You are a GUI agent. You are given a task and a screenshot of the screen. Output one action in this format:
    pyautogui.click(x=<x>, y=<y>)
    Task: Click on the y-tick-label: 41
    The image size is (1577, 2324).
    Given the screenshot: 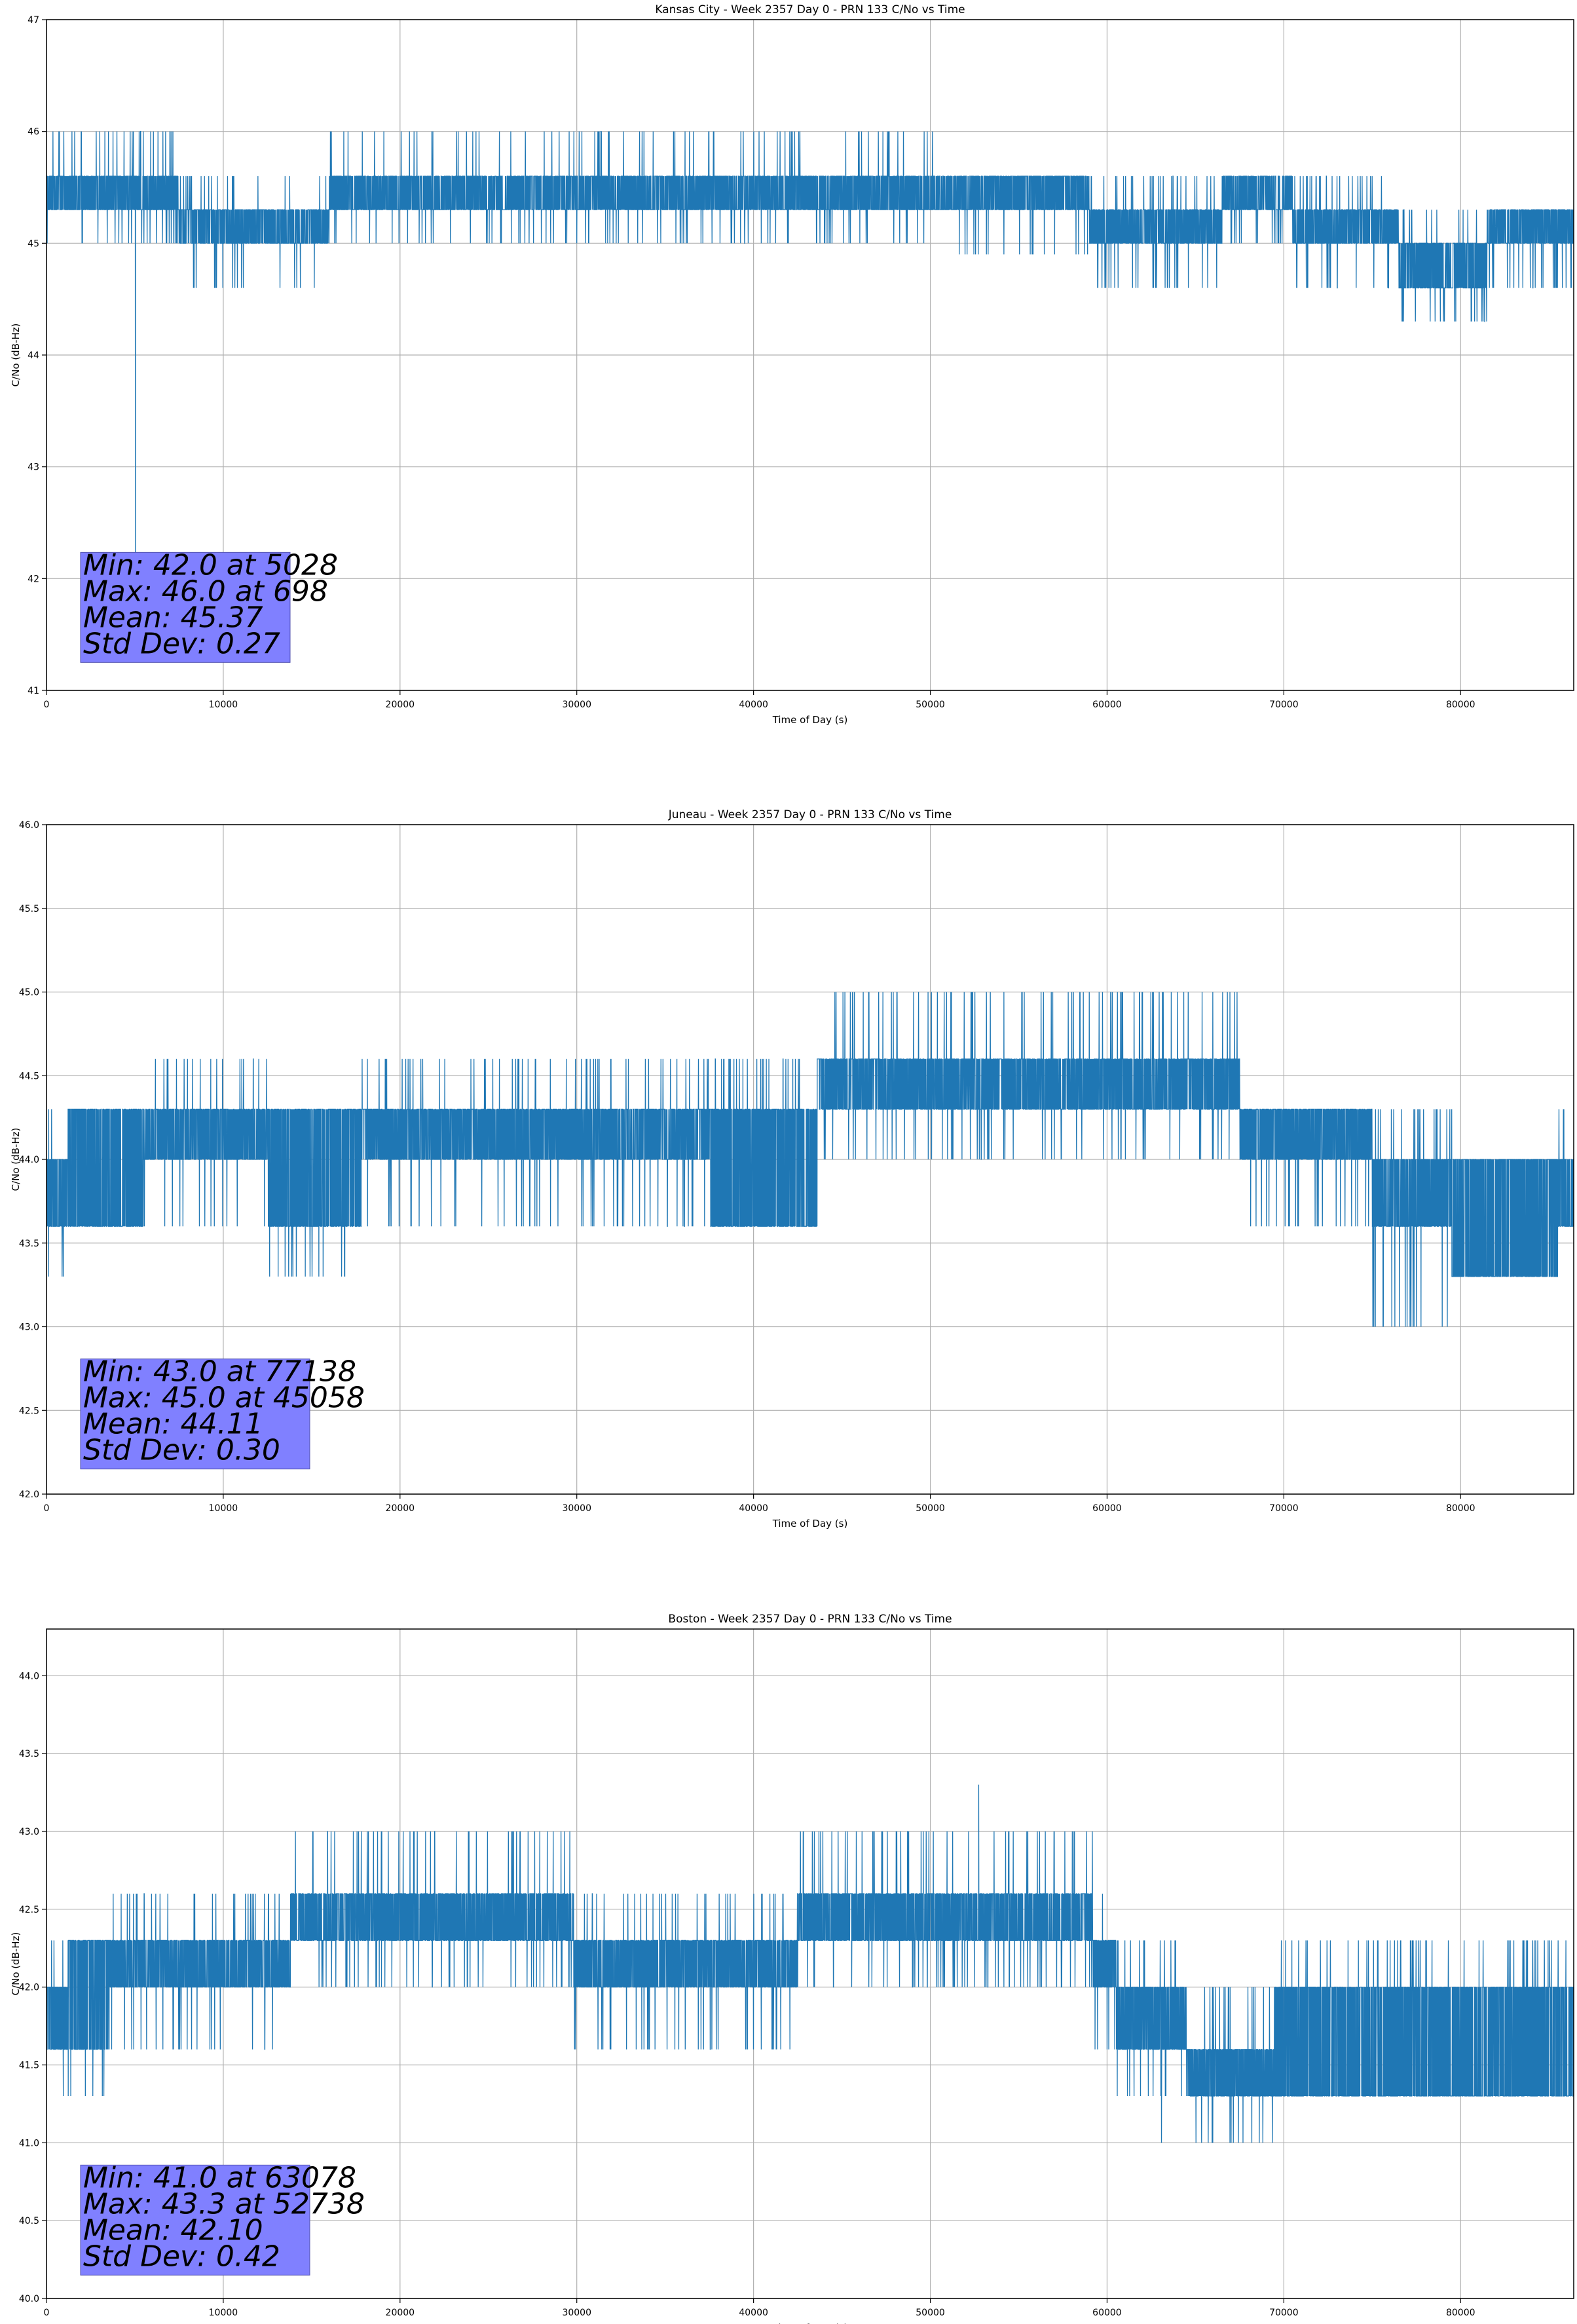 What is the action you would take?
    pyautogui.click(x=33, y=691)
    